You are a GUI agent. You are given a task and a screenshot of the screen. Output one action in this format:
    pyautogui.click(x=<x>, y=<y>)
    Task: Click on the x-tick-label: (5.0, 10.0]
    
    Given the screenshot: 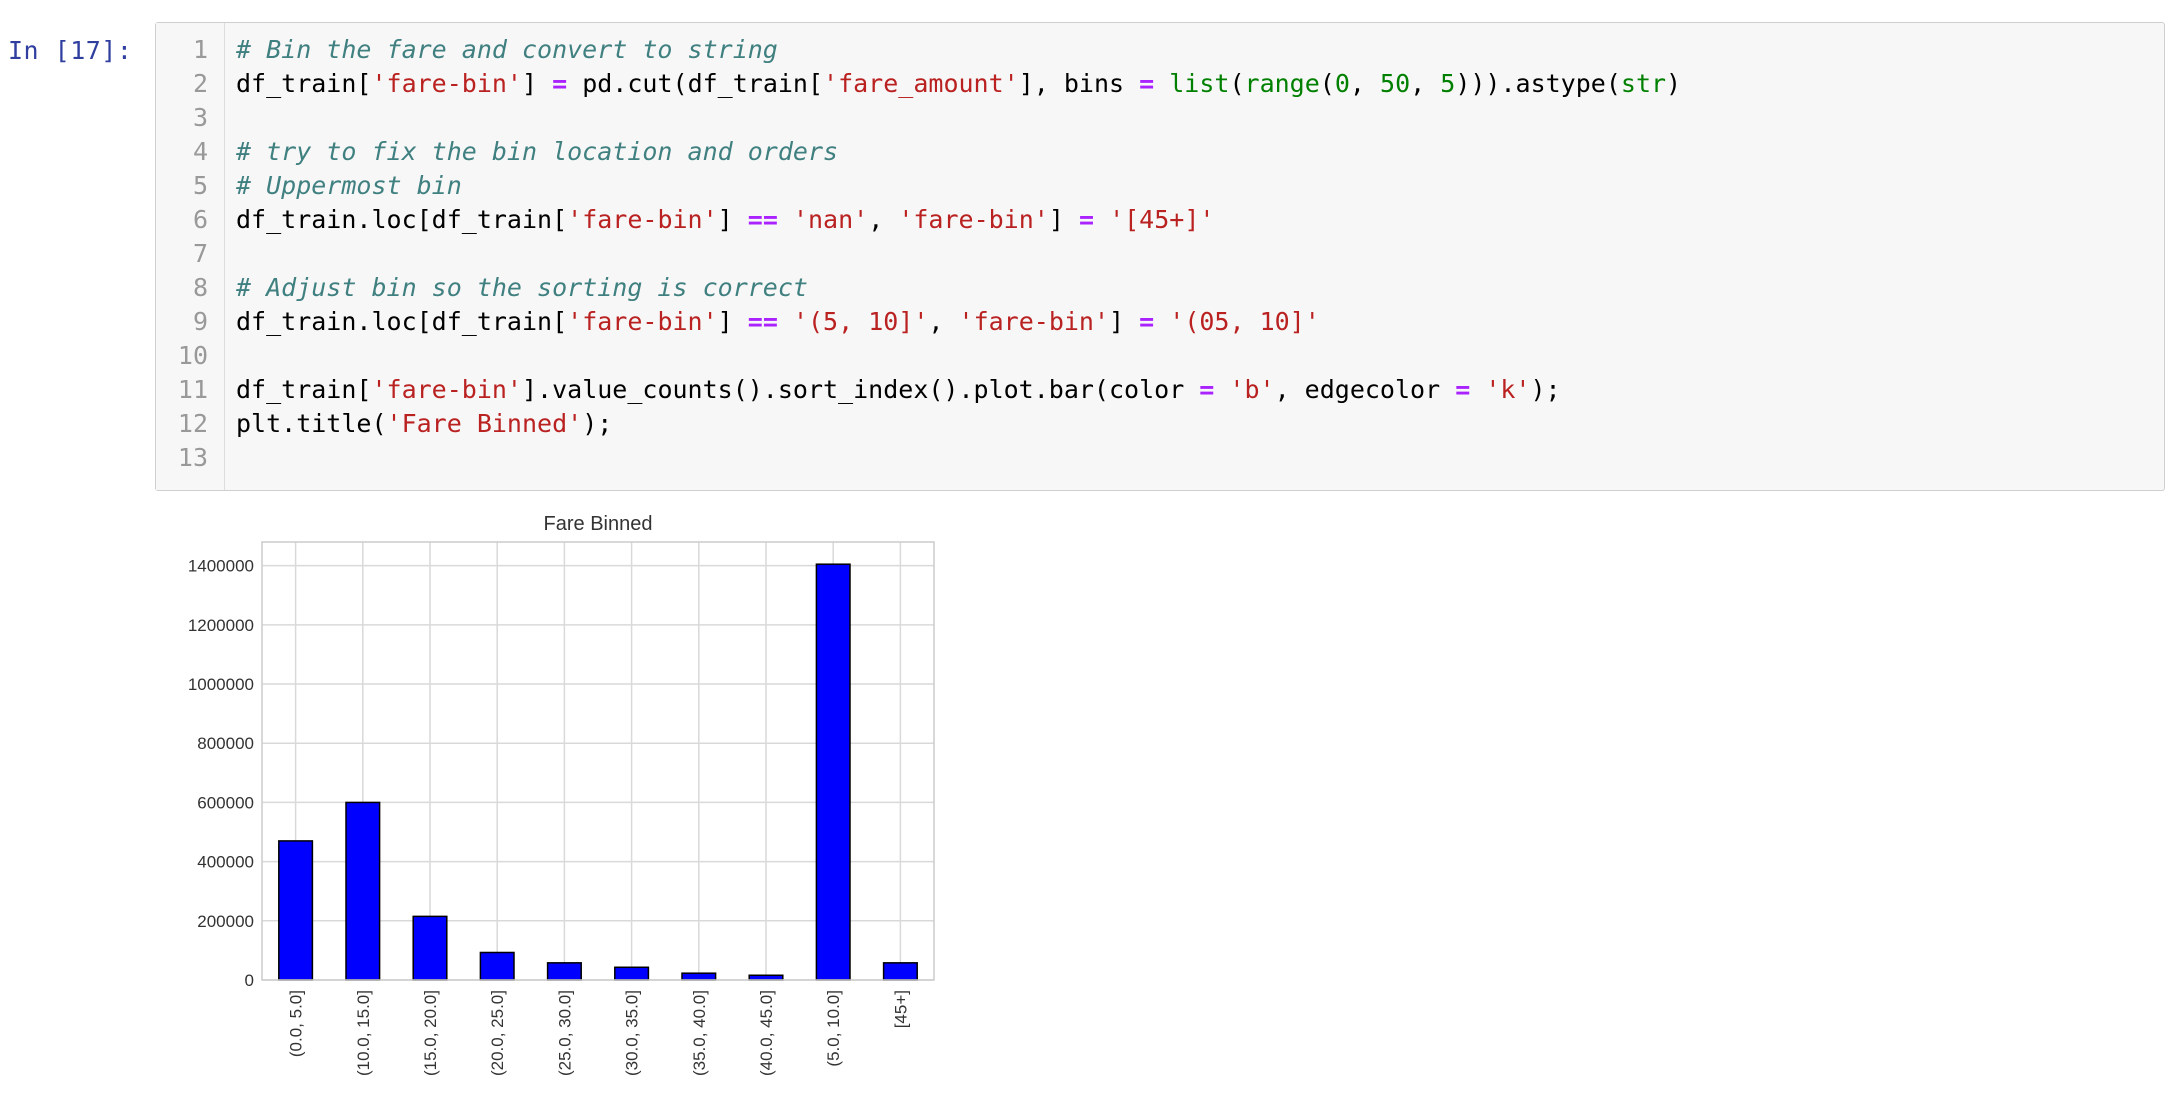 What is the action you would take?
    pyautogui.click(x=833, y=1028)
    